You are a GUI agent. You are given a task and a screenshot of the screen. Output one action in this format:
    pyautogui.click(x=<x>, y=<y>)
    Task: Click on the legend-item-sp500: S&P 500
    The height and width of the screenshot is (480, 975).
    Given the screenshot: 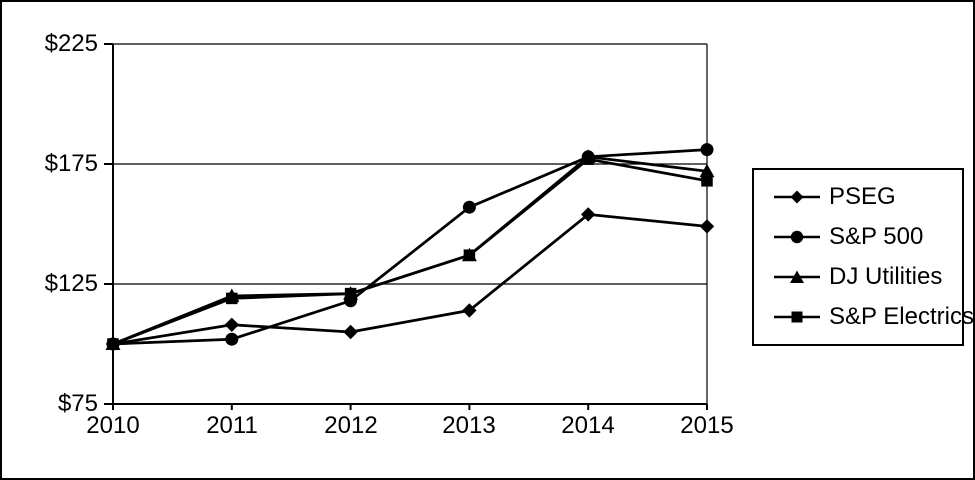 What is the action you would take?
    pyautogui.click(x=868, y=237)
    